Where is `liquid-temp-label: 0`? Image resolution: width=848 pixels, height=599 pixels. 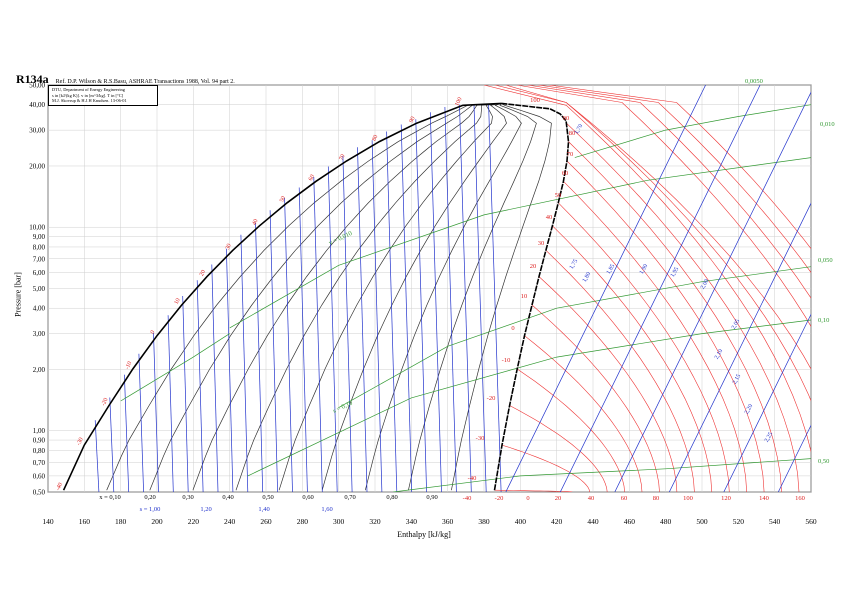
liquid-temp-label: 0 is located at coordinates (153, 332).